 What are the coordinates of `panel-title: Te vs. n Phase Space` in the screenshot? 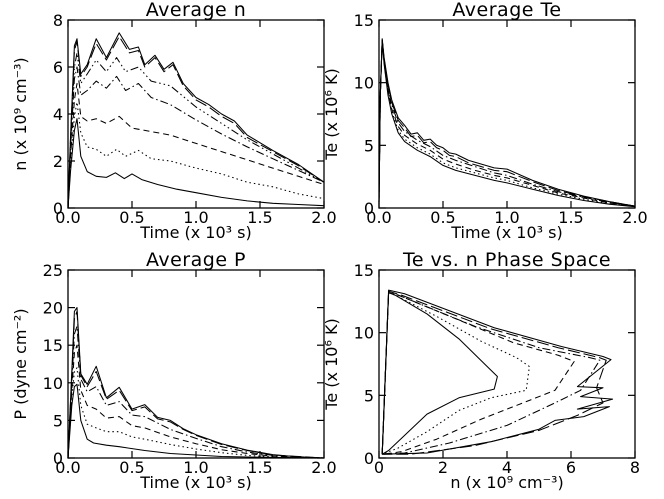 It's located at (506, 260).